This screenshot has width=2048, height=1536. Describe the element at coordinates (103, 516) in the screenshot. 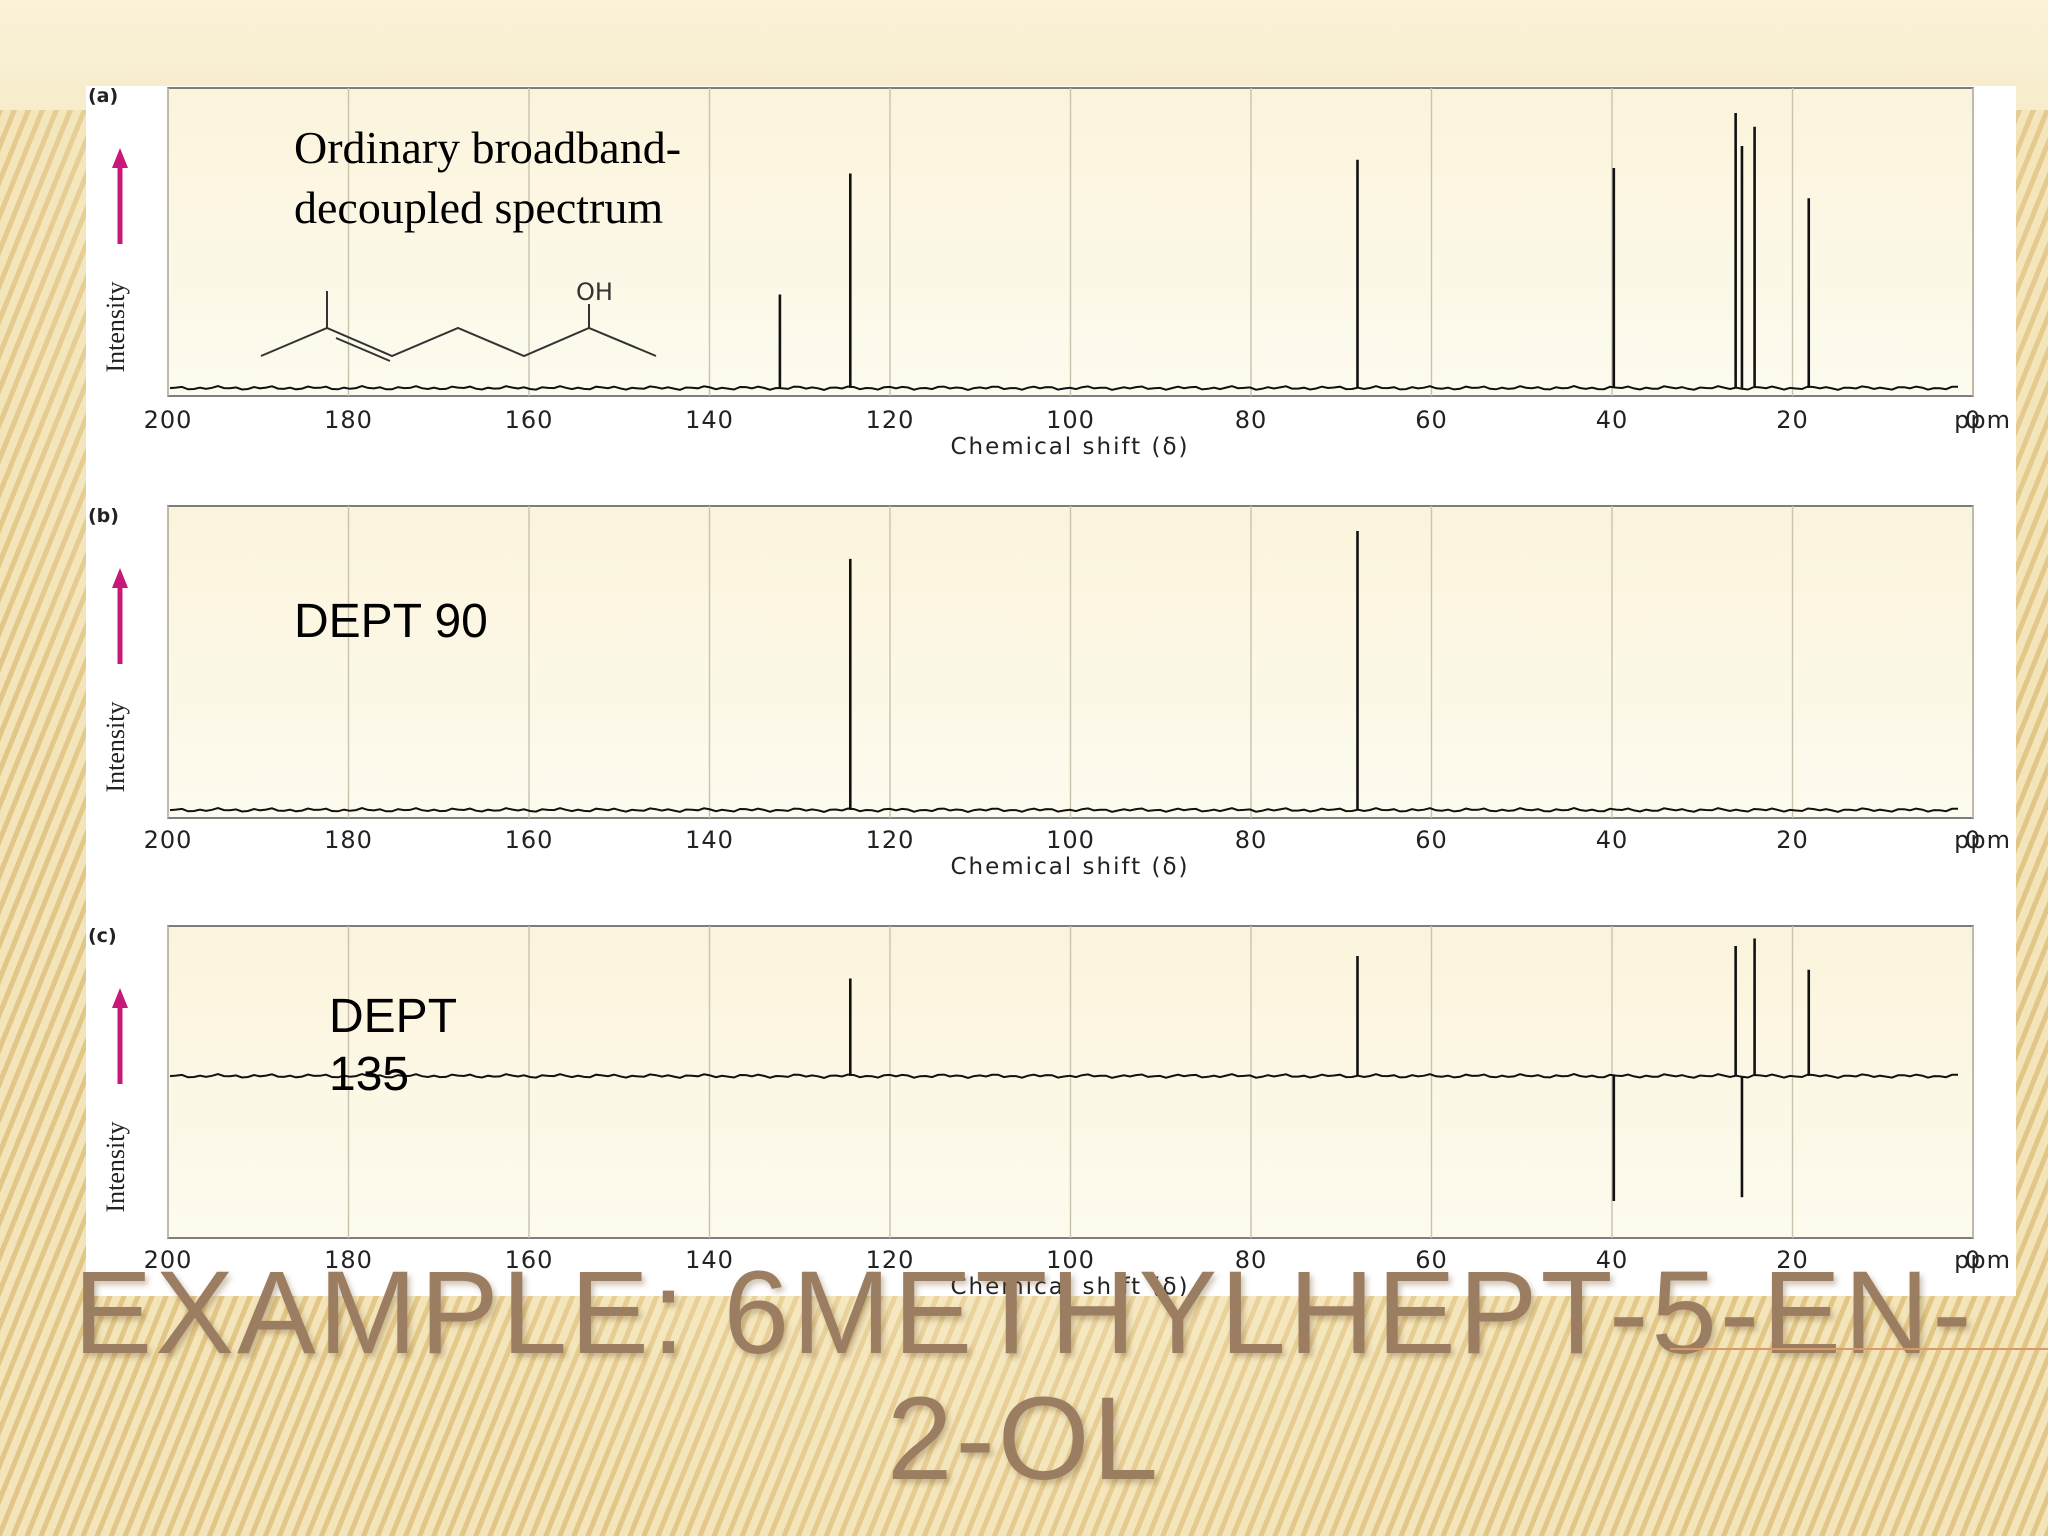

I see `panel-letter: (b)` at that location.